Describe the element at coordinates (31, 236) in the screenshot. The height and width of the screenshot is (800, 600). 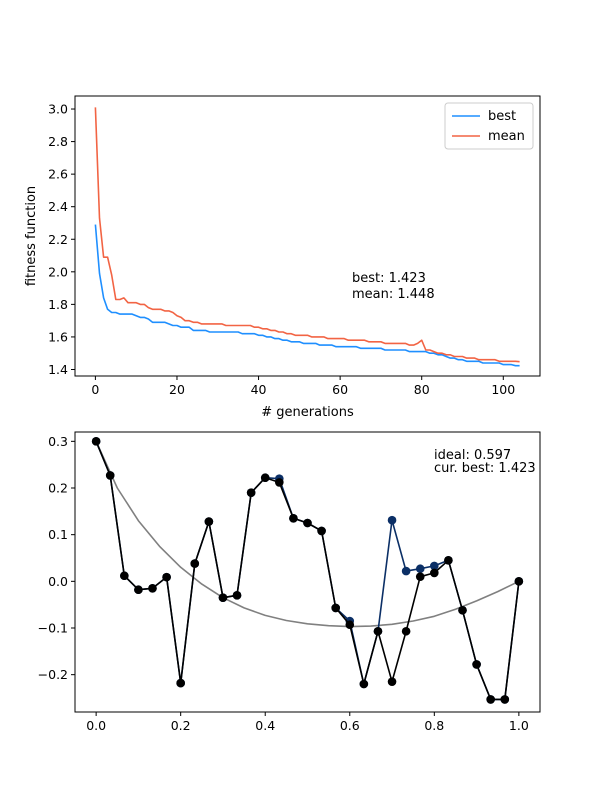
I see `fitness-chart-y-label: fitness function` at that location.